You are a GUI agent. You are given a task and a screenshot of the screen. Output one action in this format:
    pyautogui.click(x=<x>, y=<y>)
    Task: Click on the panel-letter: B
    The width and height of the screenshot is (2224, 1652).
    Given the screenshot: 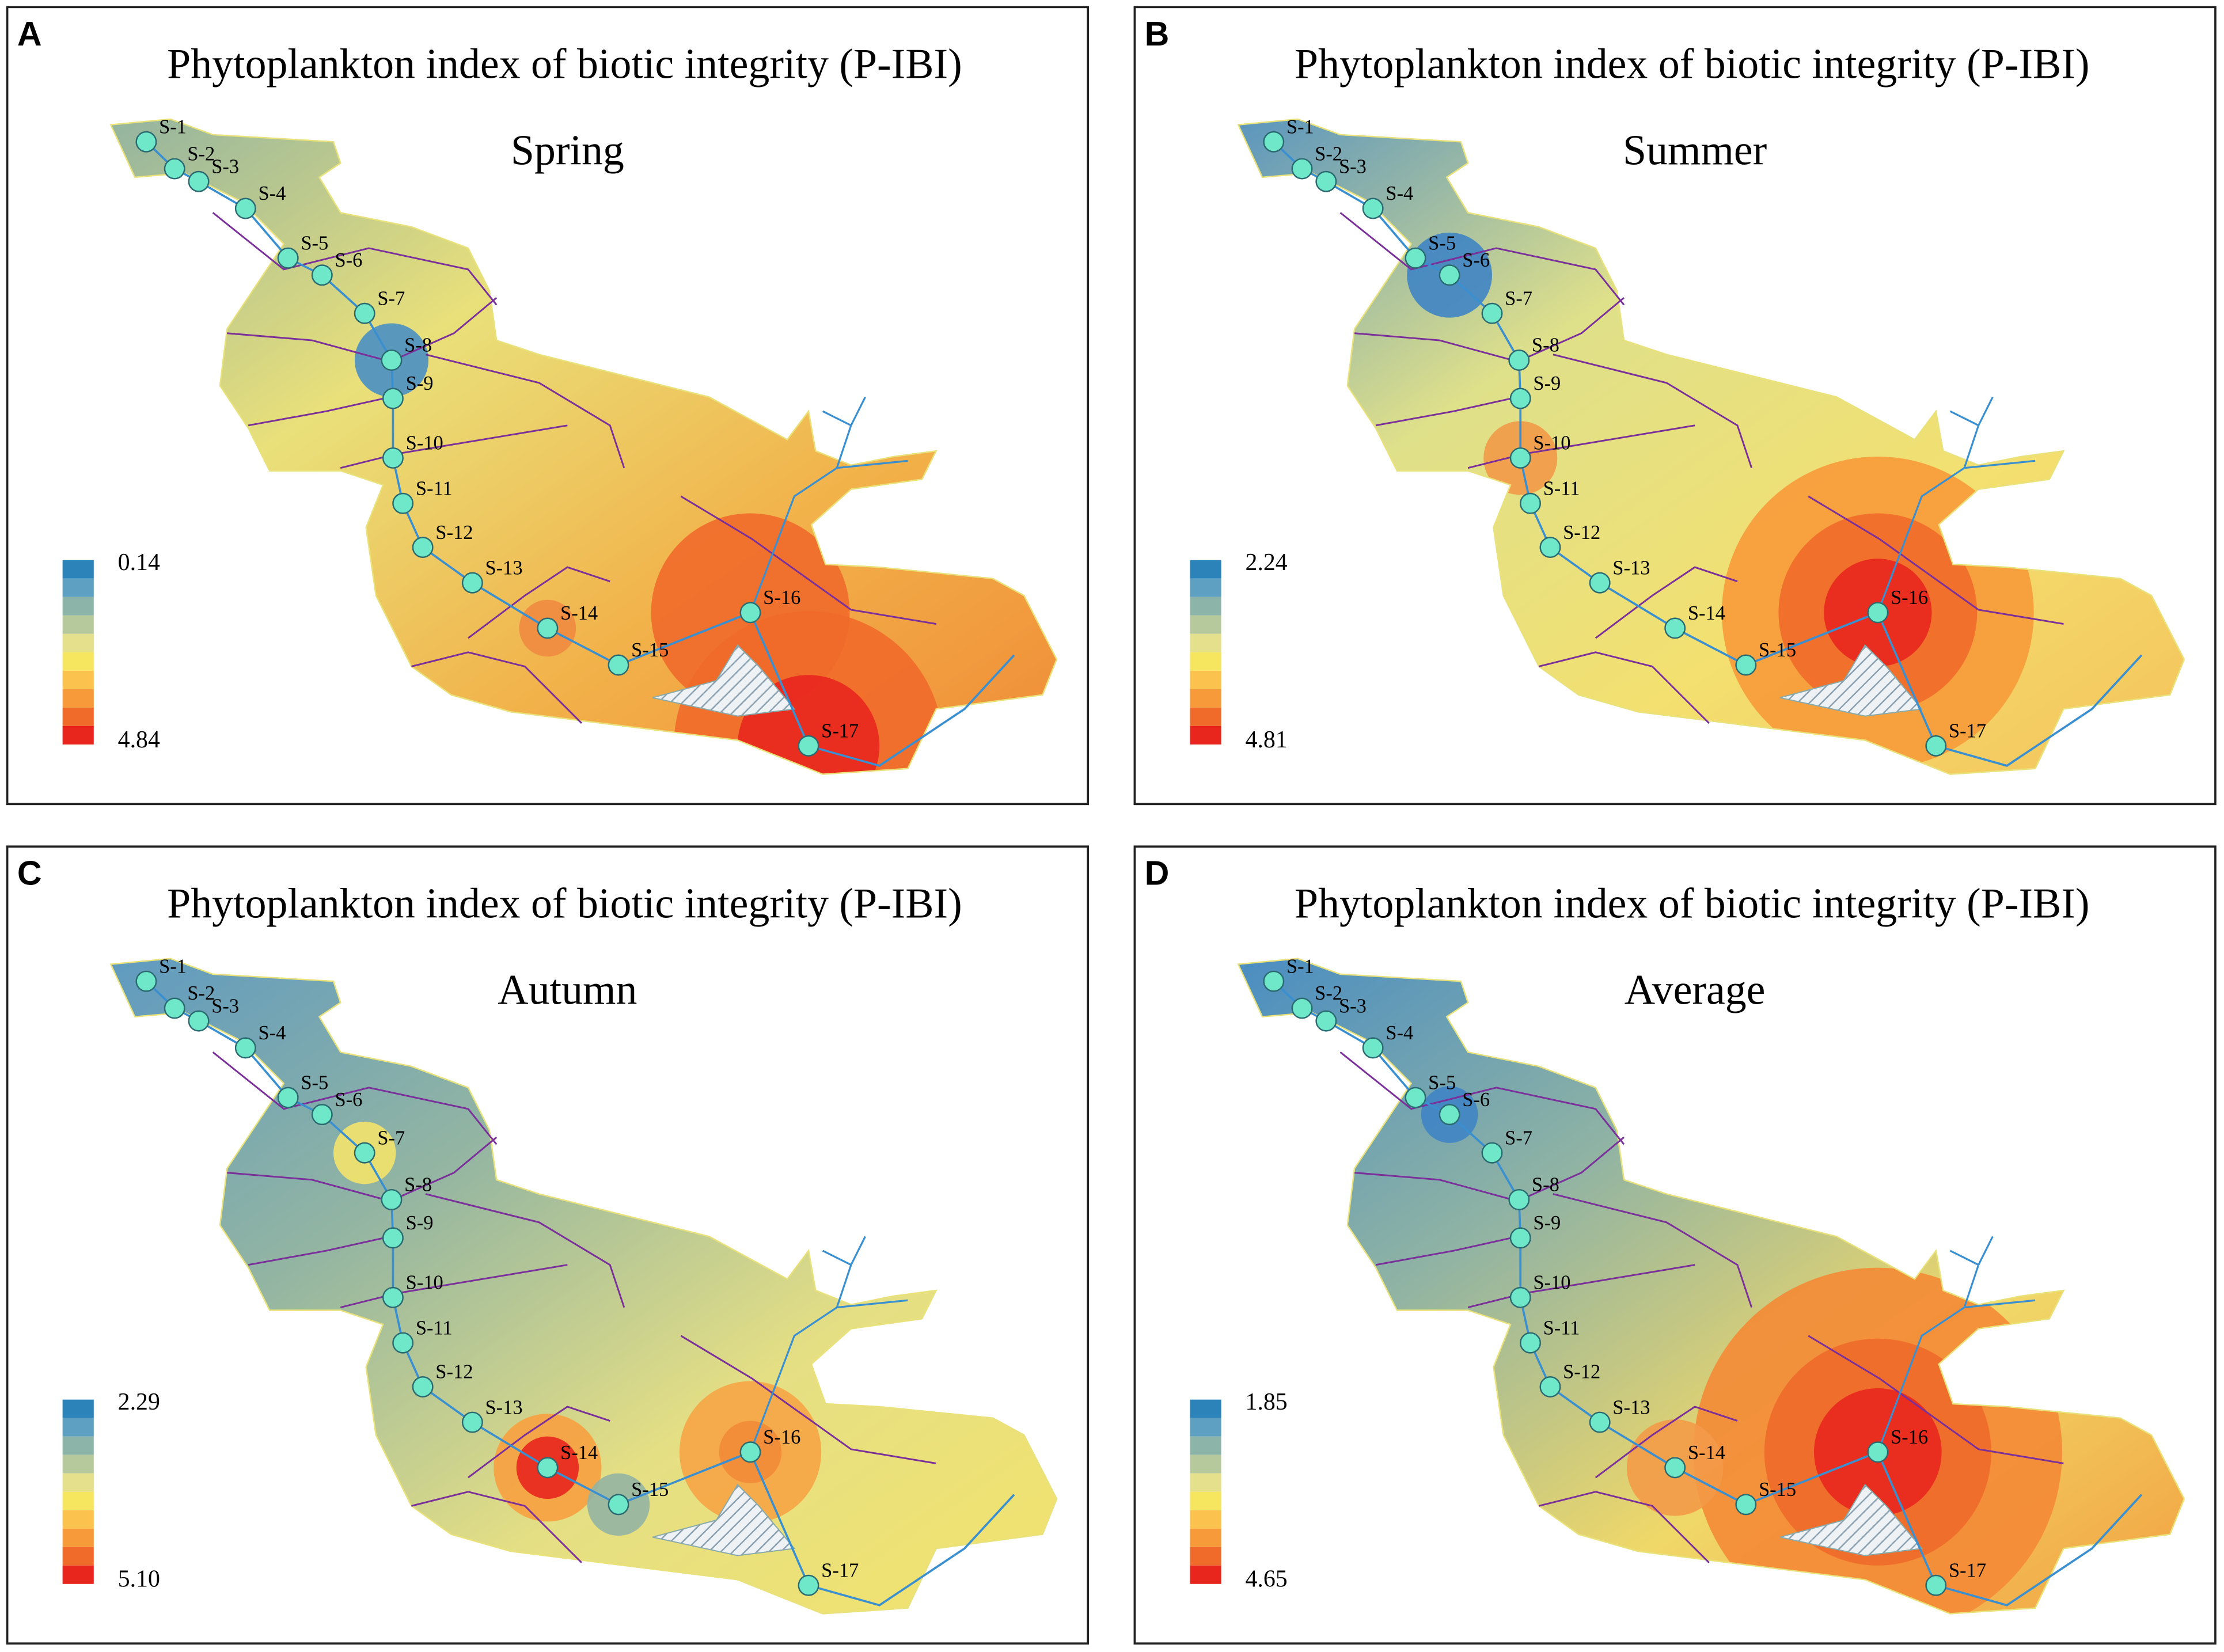 What is the action you would take?
    pyautogui.click(x=1158, y=33)
    